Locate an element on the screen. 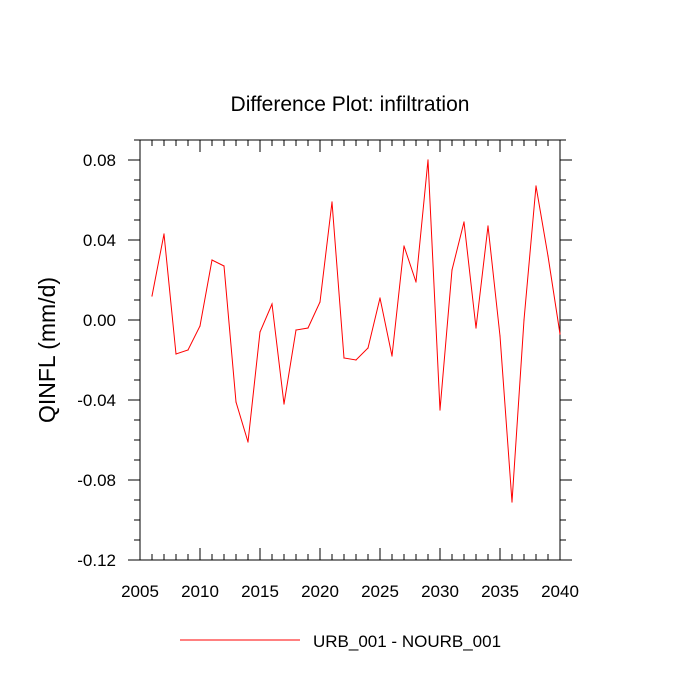 The height and width of the screenshot is (700, 700). x-tick-label: 2005 is located at coordinates (140, 591).